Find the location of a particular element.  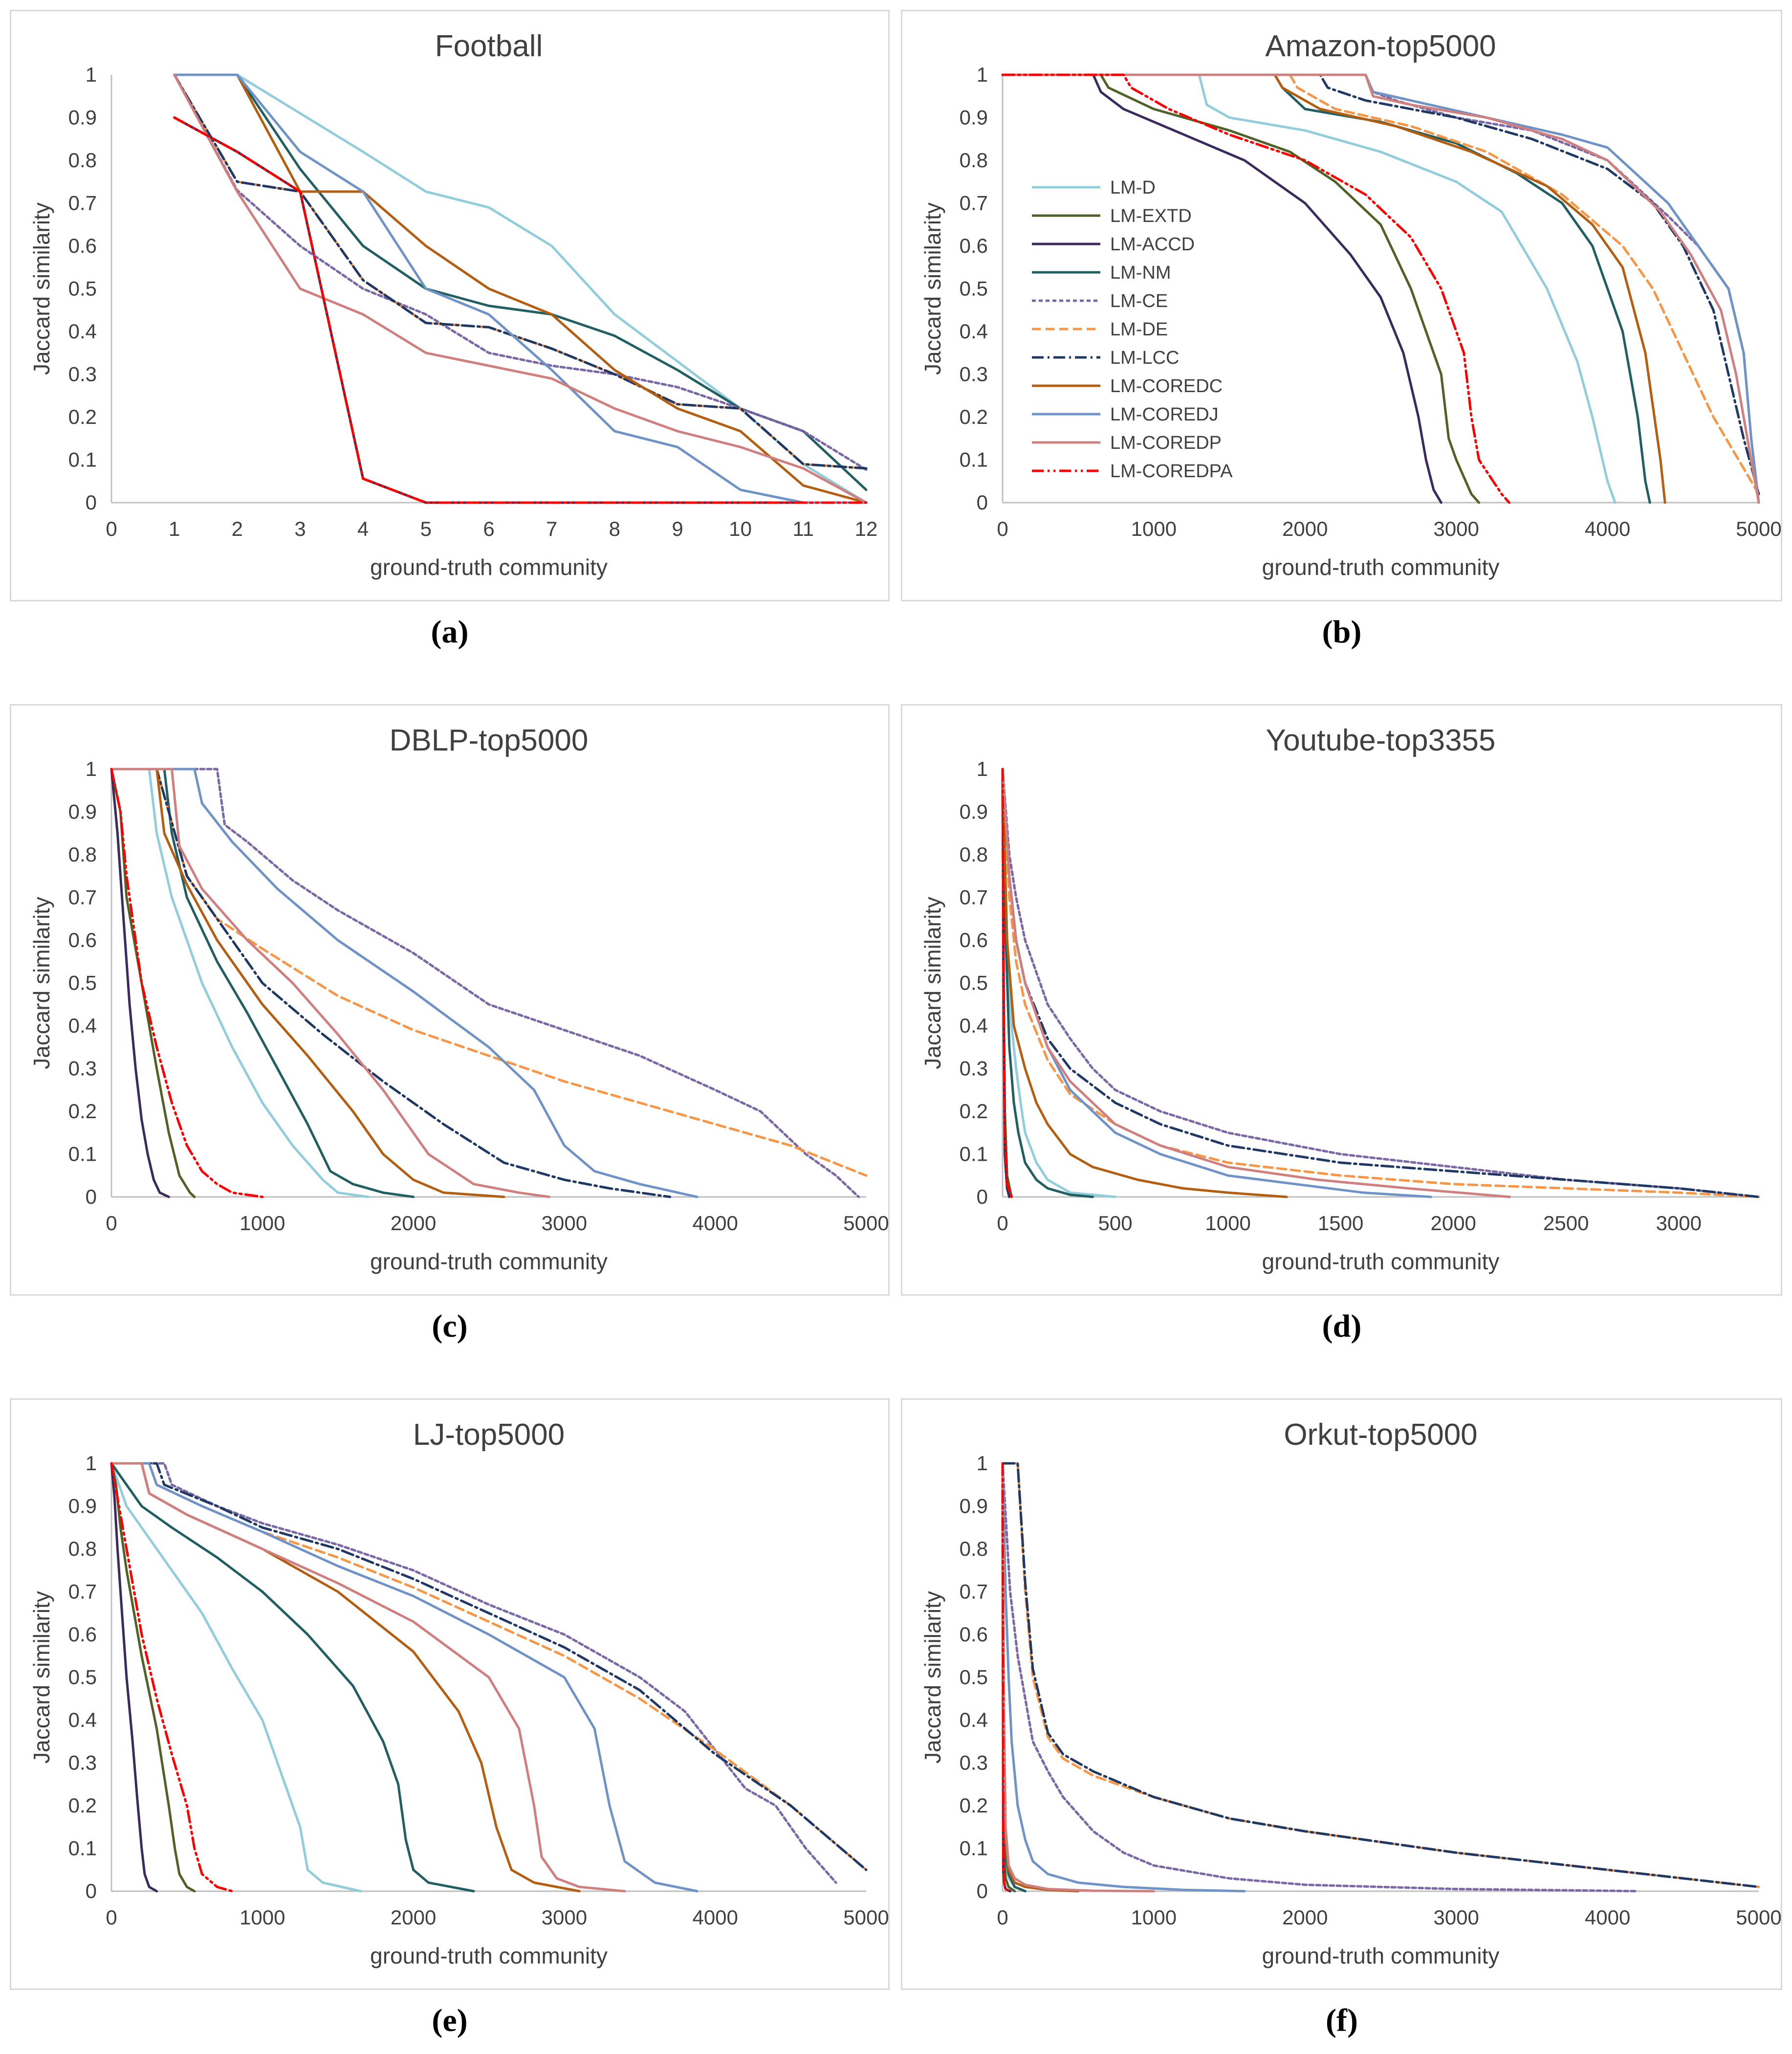

x-tick-label: 4000 is located at coordinates (1607, 1917).